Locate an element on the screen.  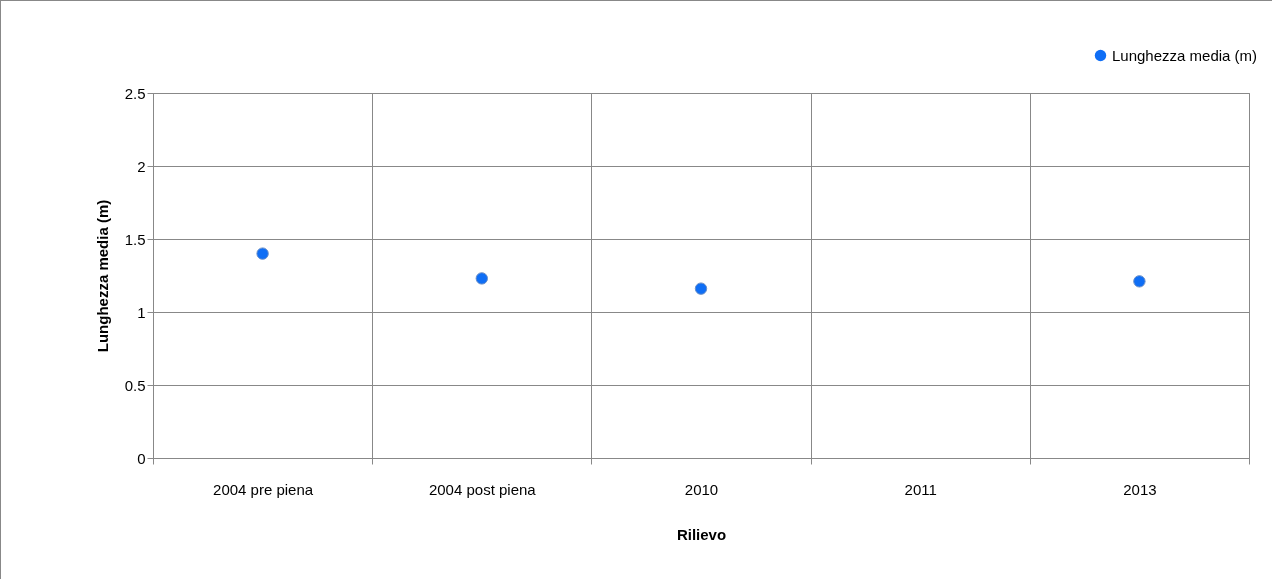
x-tick-label: 2013 is located at coordinates (1140, 489).